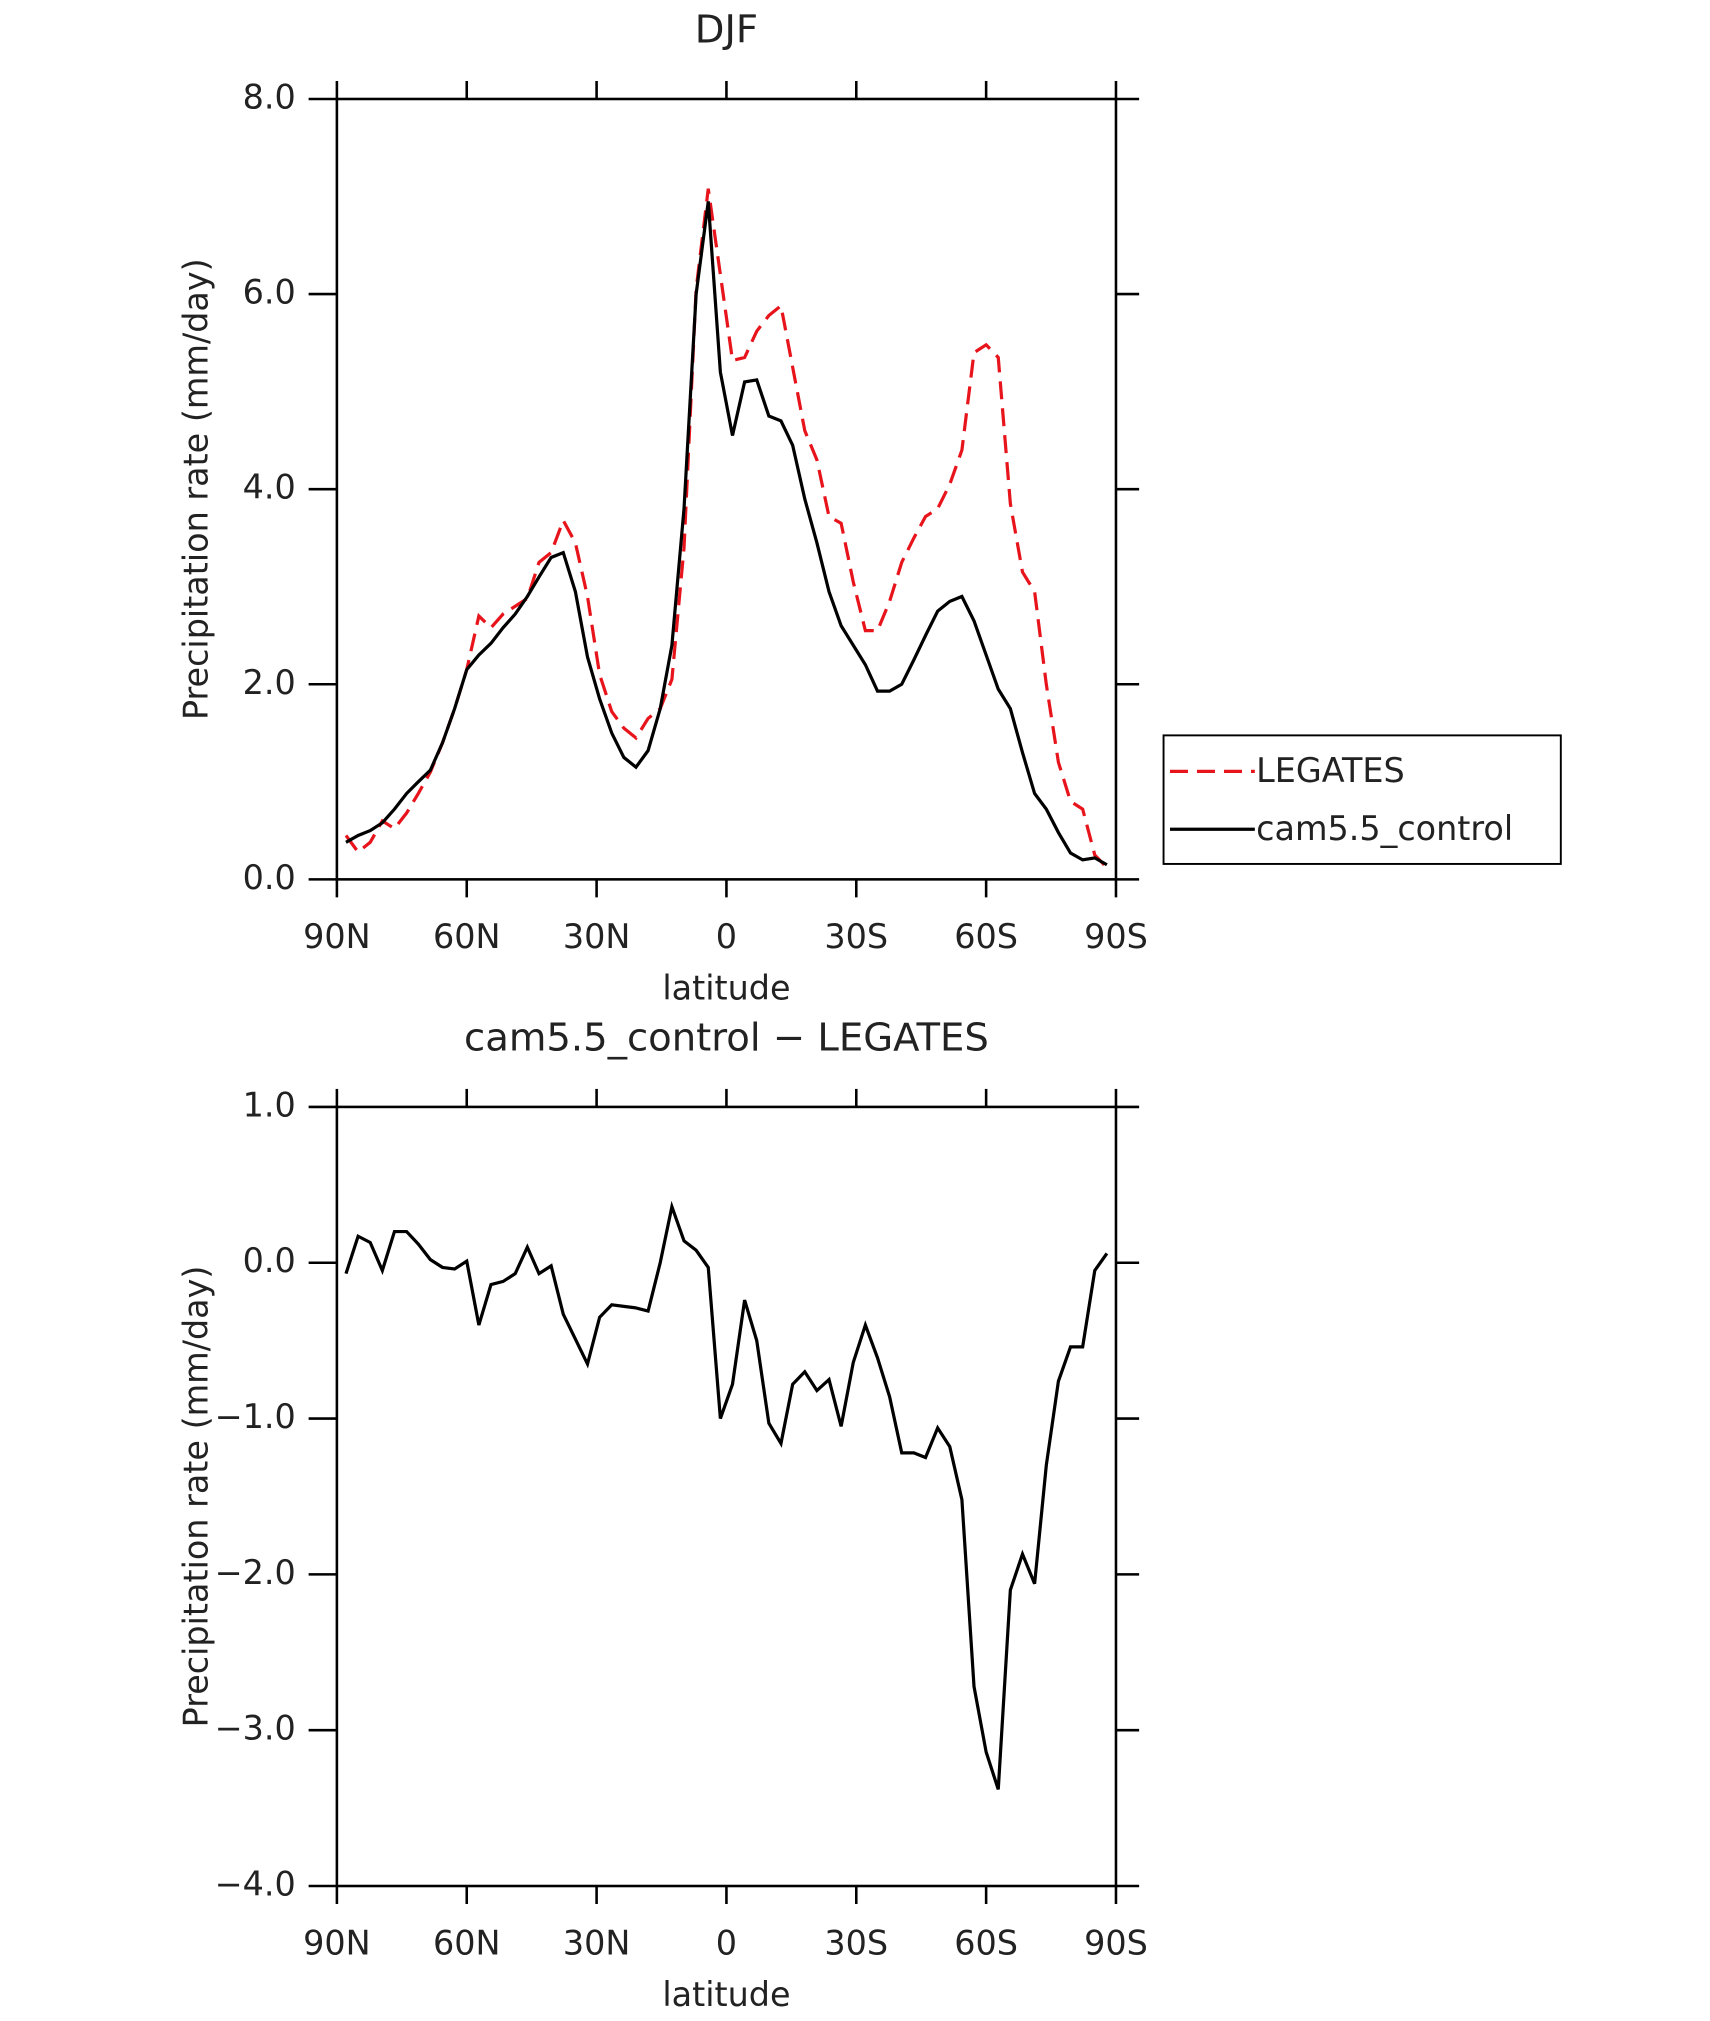 The width and height of the screenshot is (1710, 2021). I want to click on y-tick-label: −3.0, so click(255, 1728).